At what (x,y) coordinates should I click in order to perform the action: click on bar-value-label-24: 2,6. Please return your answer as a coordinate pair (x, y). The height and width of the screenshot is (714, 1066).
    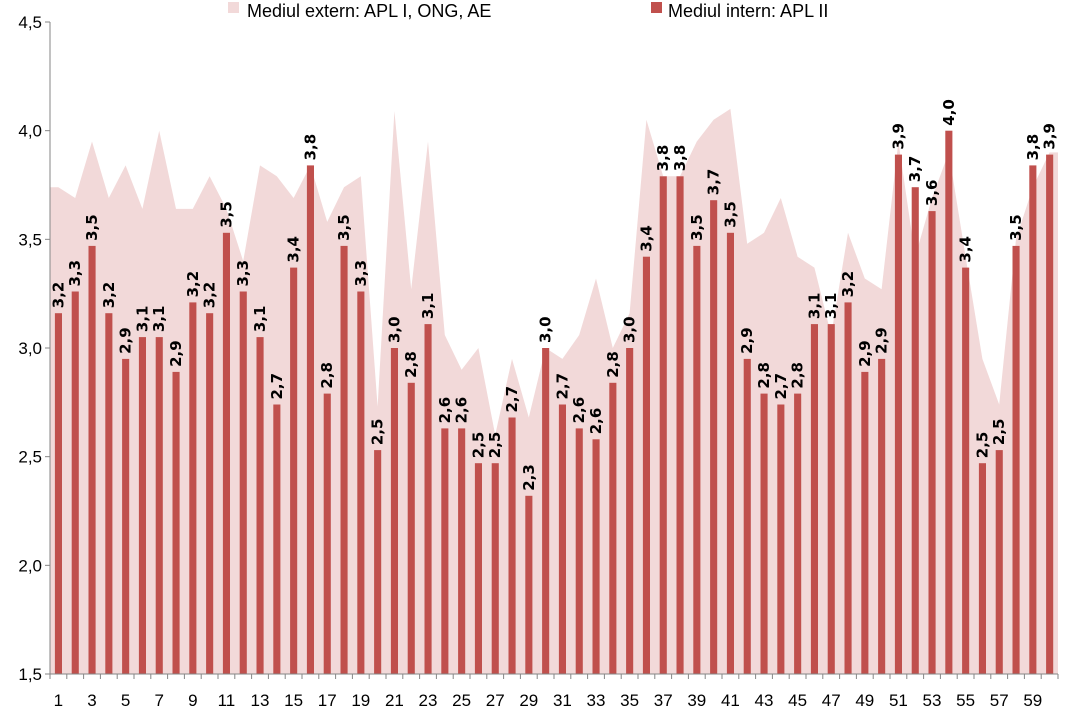
    Looking at the image, I should click on (445, 410).